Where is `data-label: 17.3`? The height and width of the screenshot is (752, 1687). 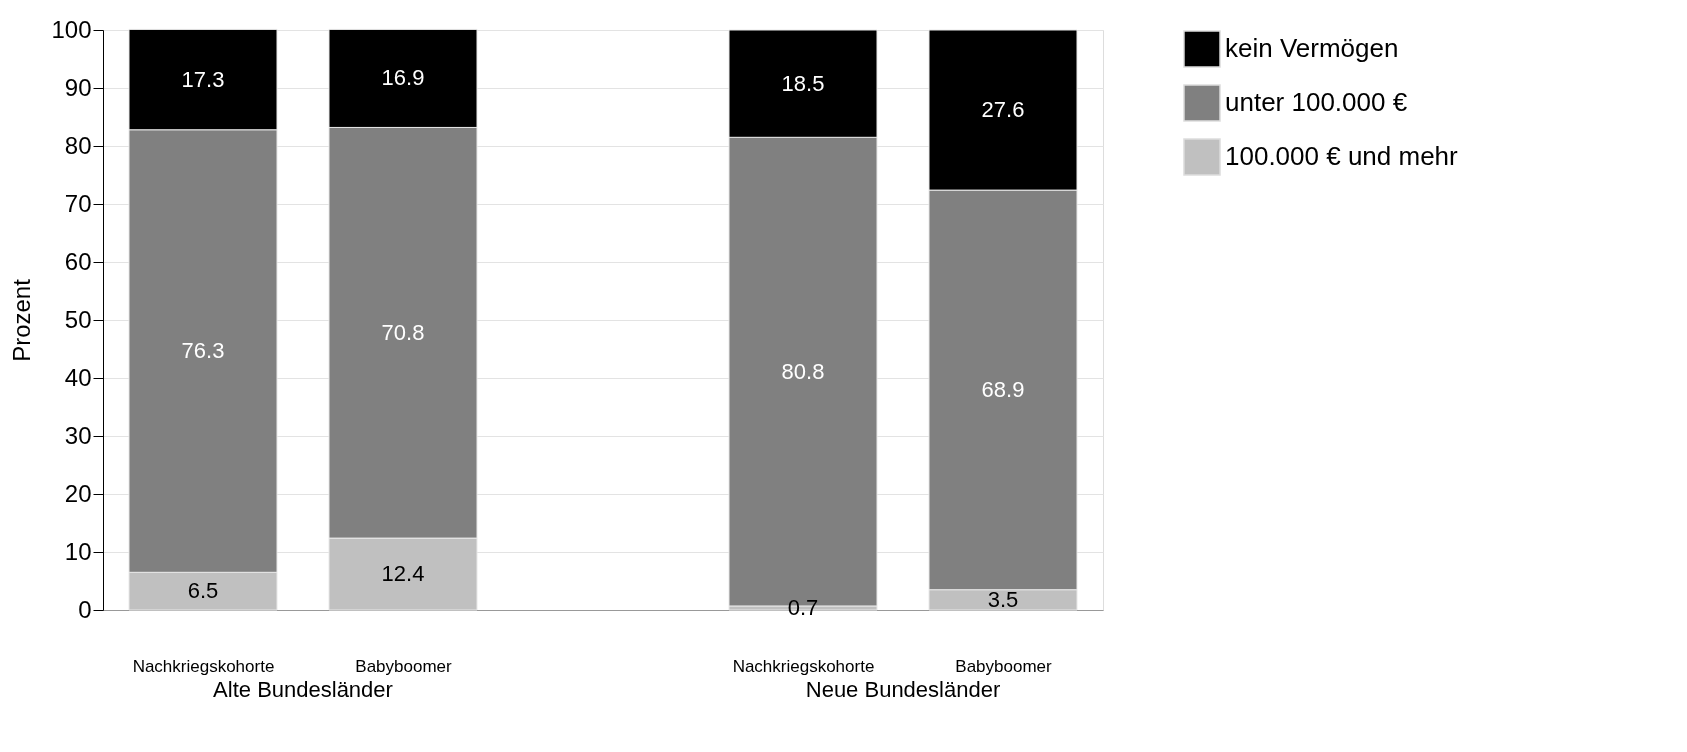 data-label: 17.3 is located at coordinates (203, 79).